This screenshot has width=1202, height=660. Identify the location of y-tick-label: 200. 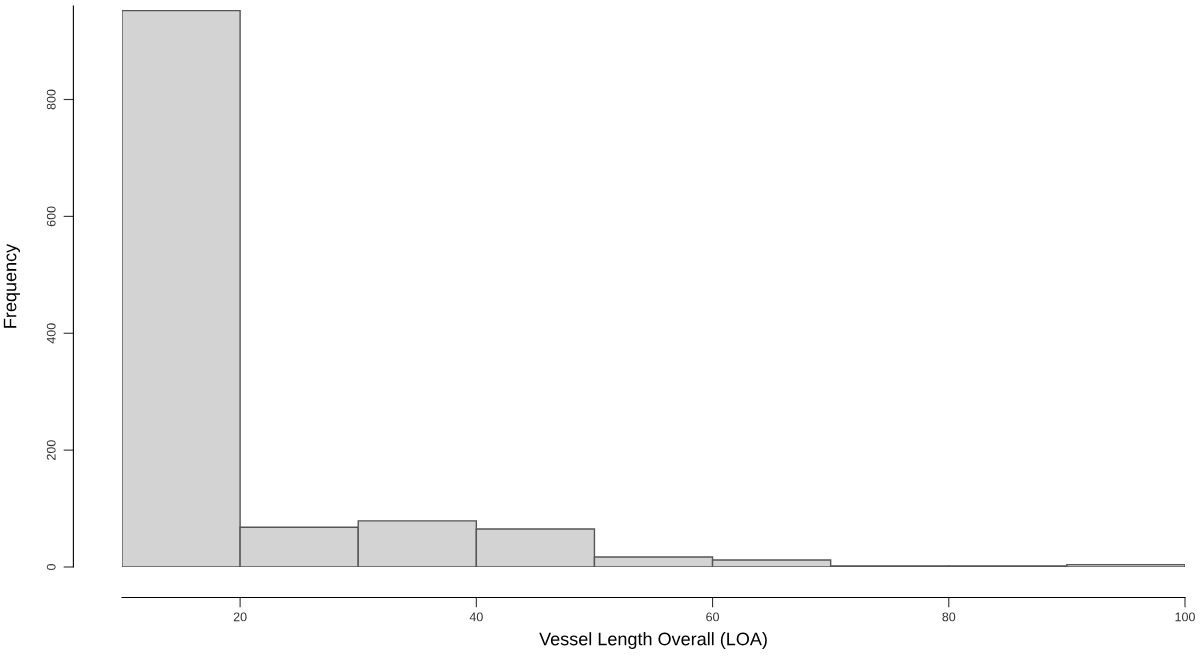
(51, 450).